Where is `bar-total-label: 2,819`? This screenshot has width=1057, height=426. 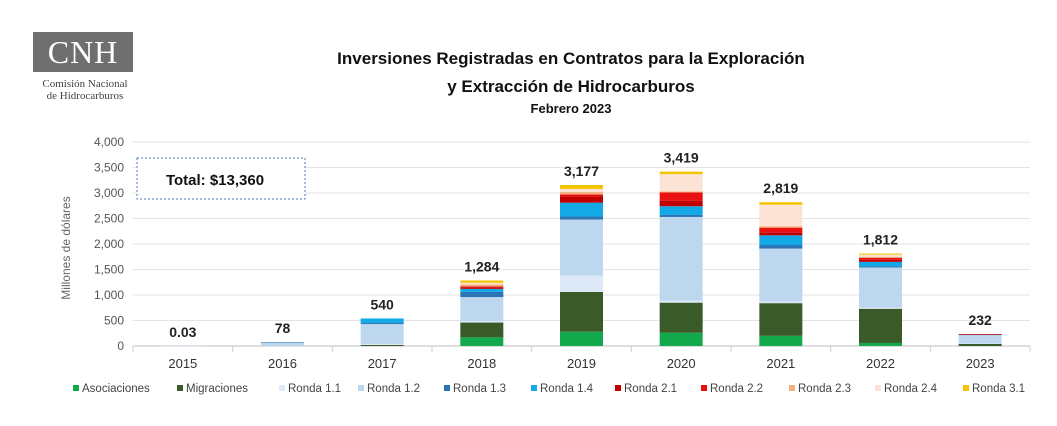
bar-total-label: 2,819 is located at coordinates (780, 188).